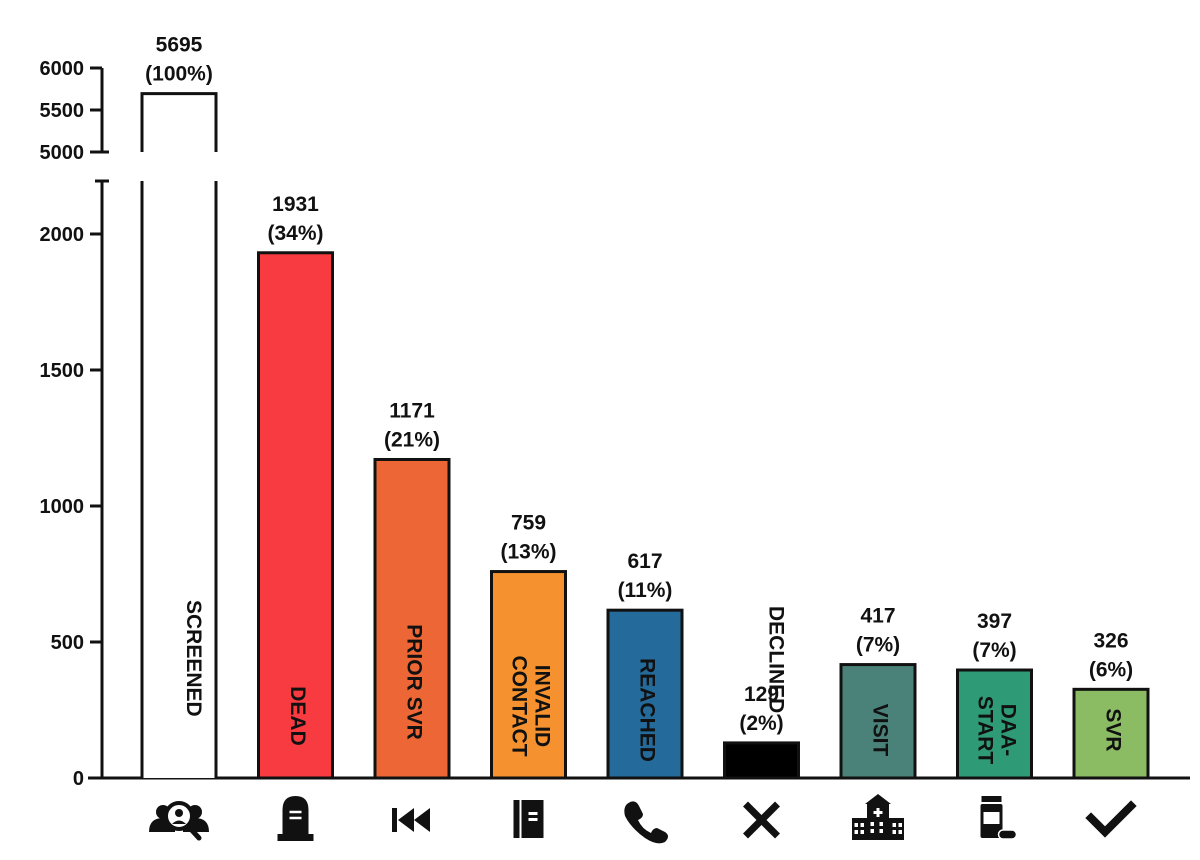 This screenshot has width=1200, height=860. I want to click on bar-label-line: CONTACT, so click(519, 705).